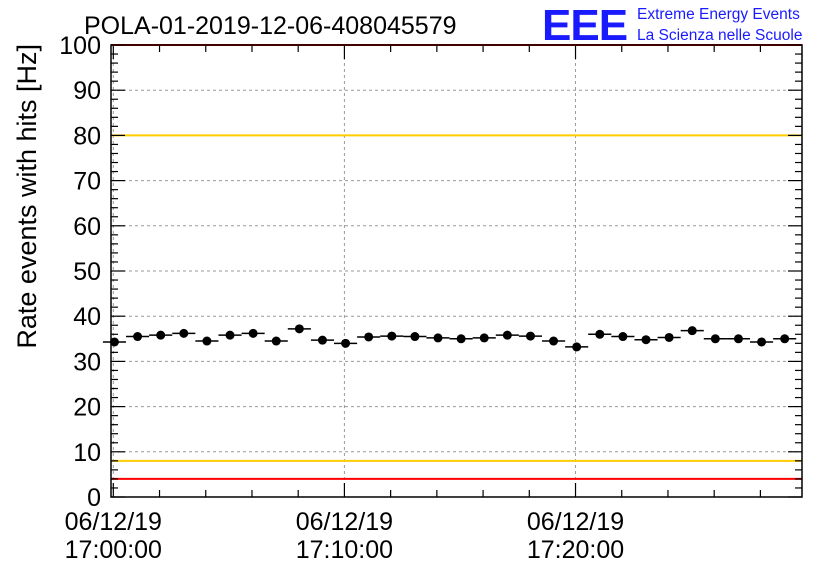 Image resolution: width=836 pixels, height=577 pixels. What do you see at coordinates (80, 46) in the screenshot?
I see `y-tick-label: 100` at bounding box center [80, 46].